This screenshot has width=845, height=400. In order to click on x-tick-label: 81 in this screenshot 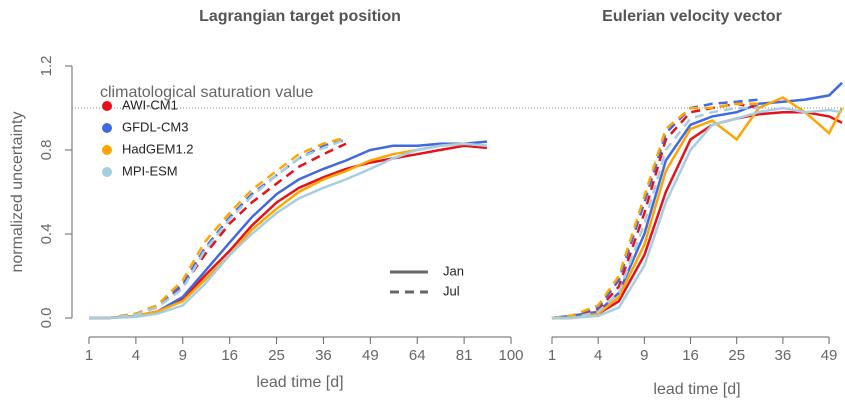, I will do `click(464, 355)`.